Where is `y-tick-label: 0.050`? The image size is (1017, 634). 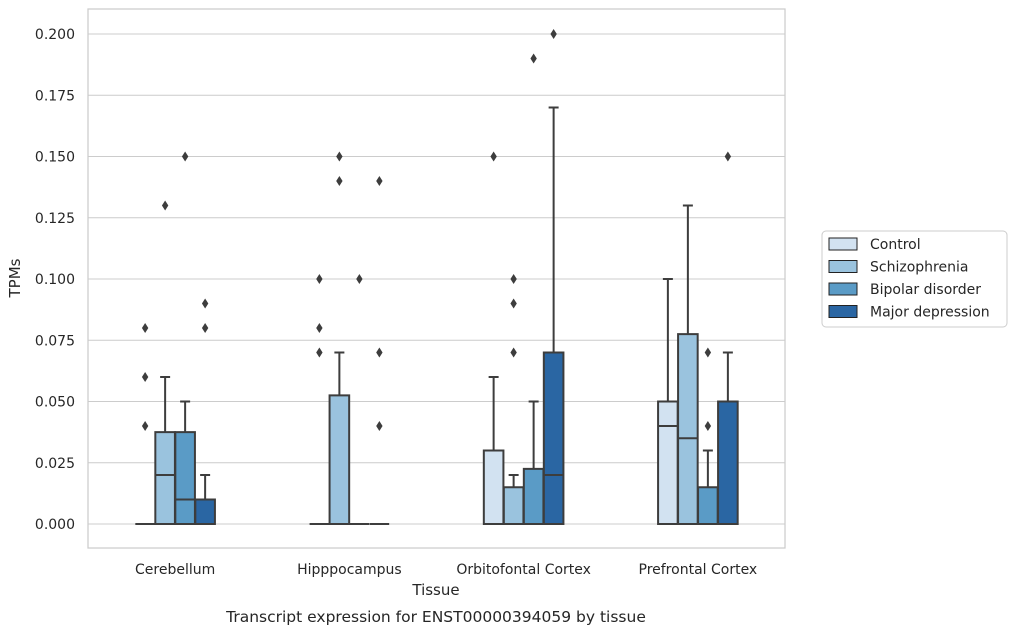
y-tick-label: 0.050 is located at coordinates (55, 403).